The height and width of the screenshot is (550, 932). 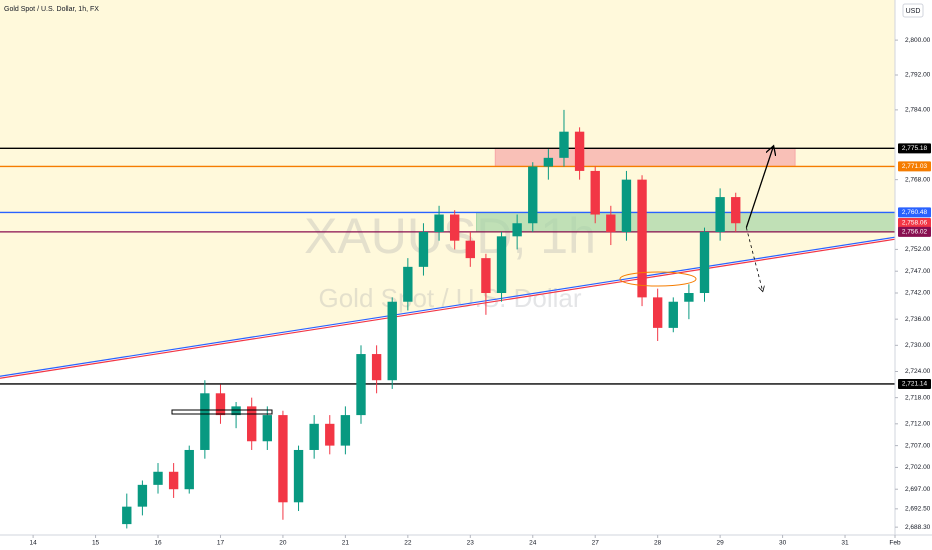 I want to click on price-axis, so click(x=913, y=275).